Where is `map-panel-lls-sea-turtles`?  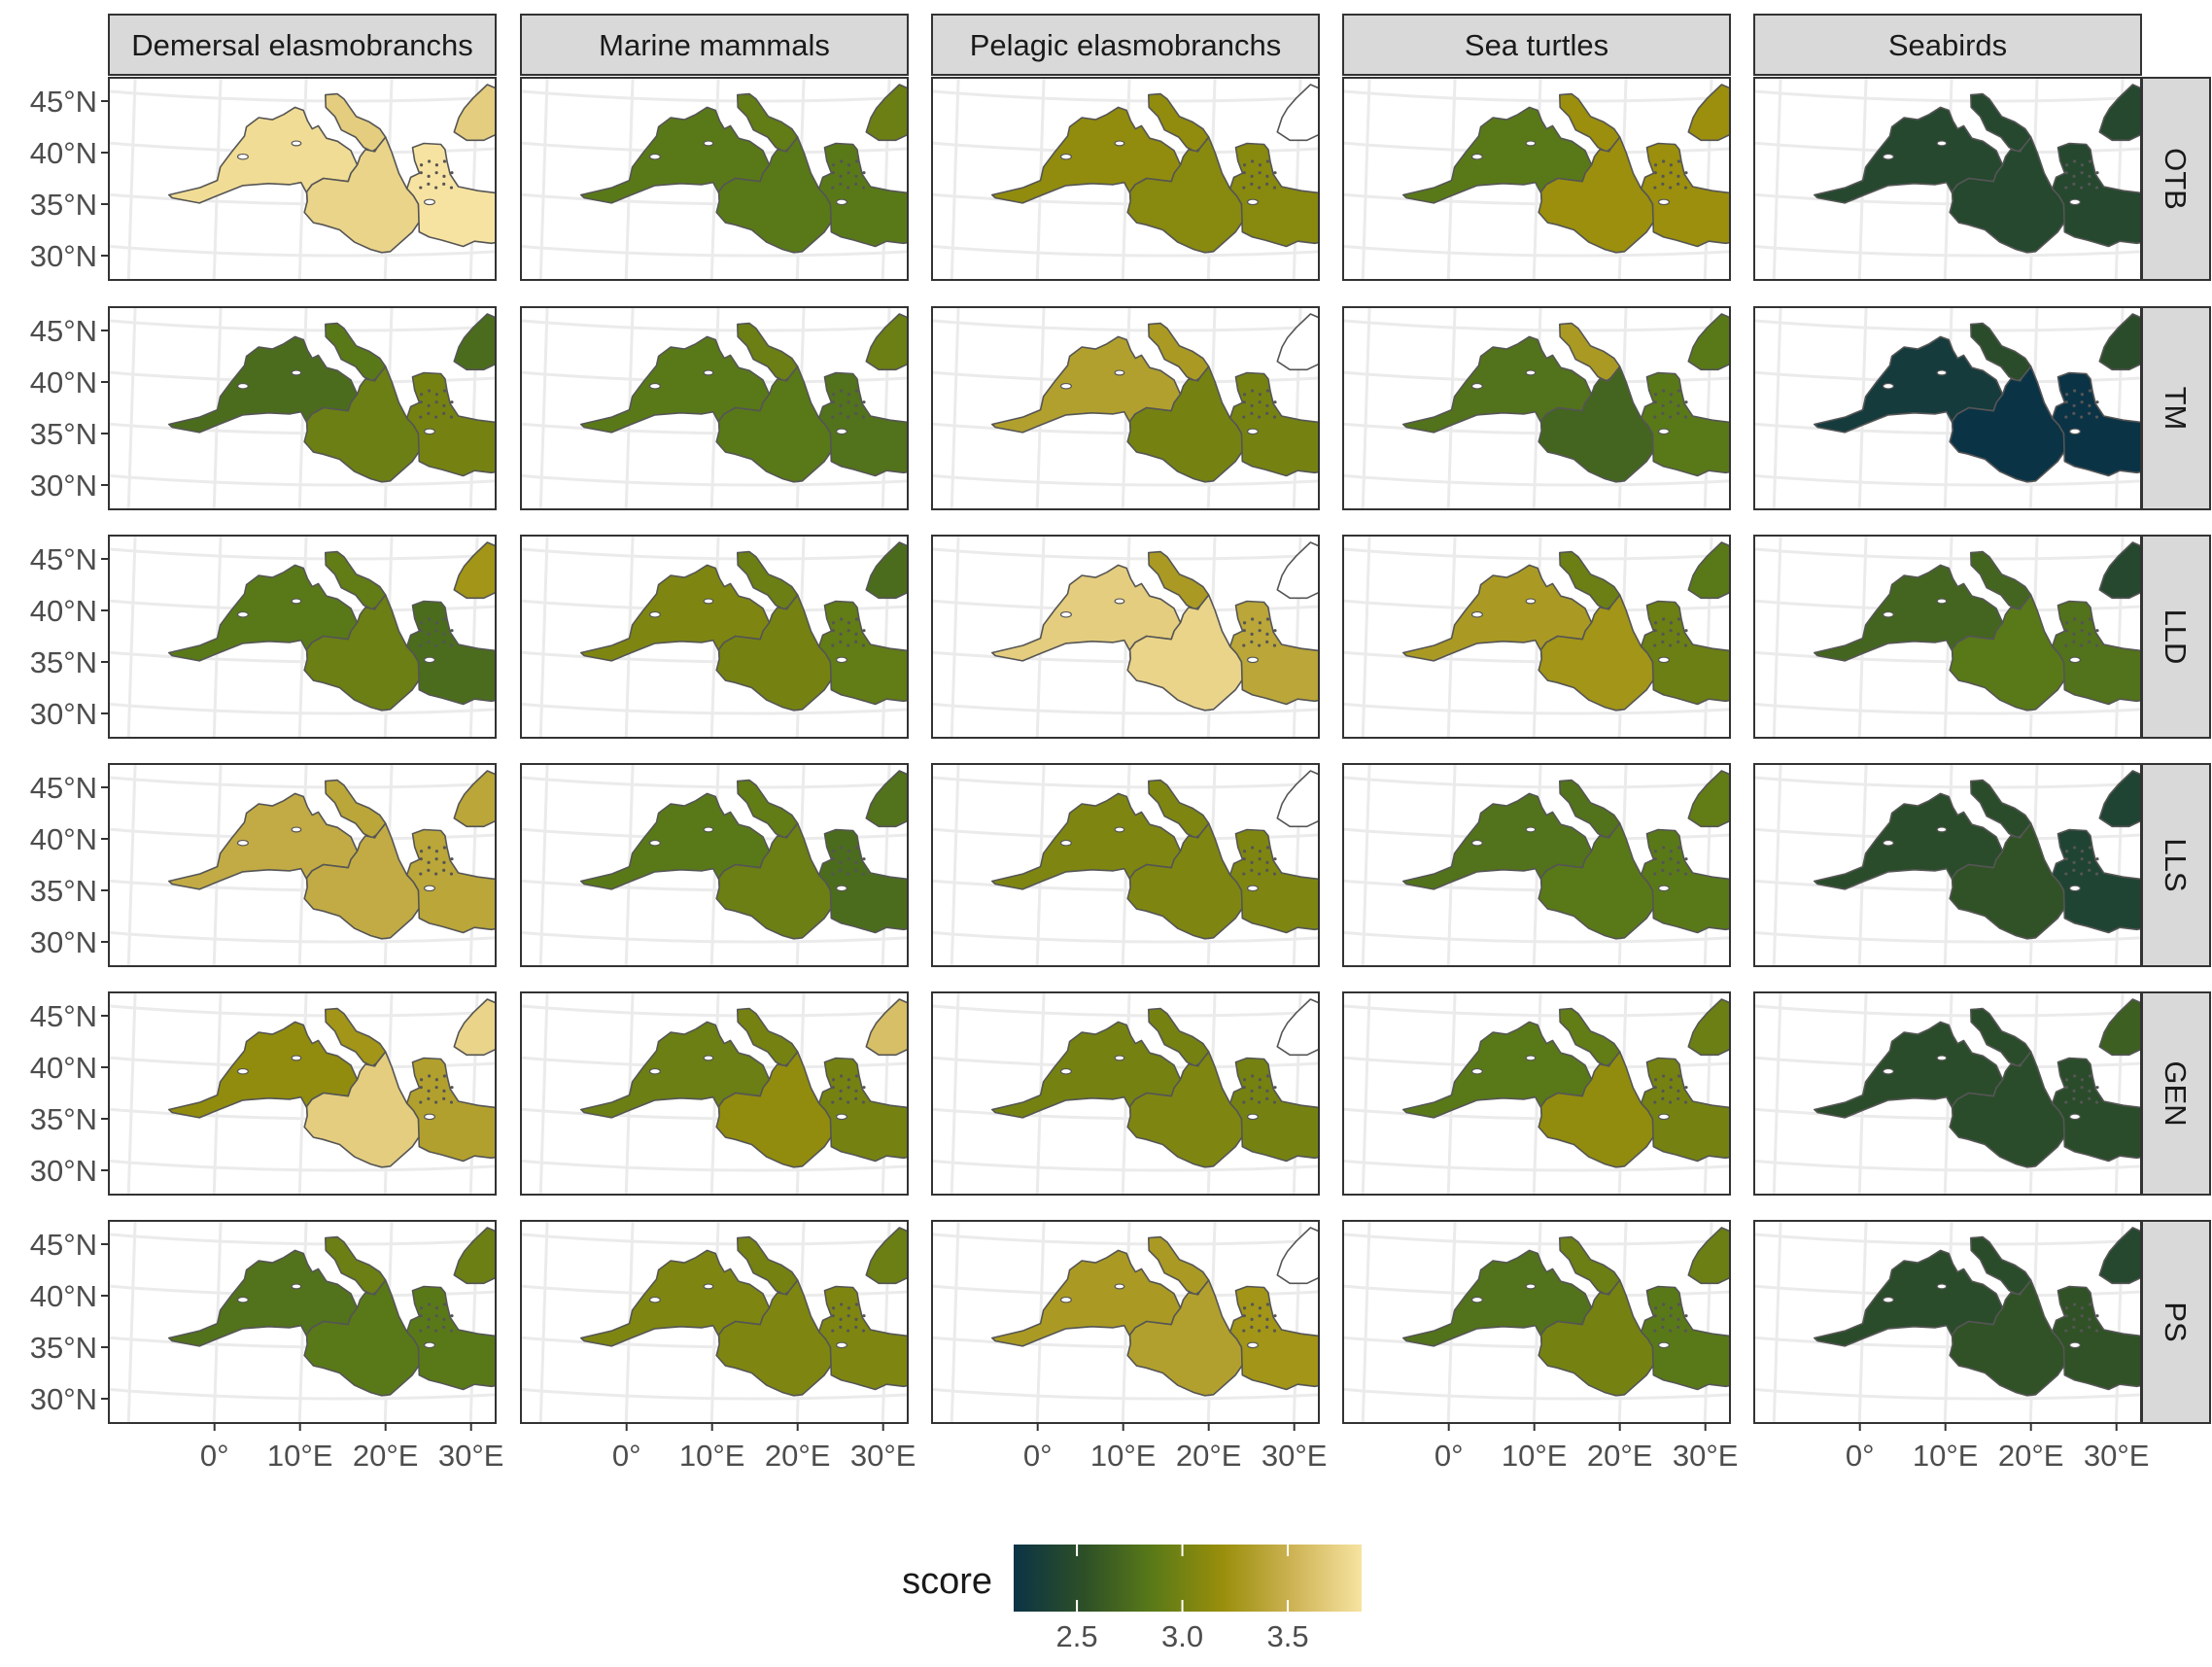 map-panel-lls-sea-turtles is located at coordinates (1536, 865).